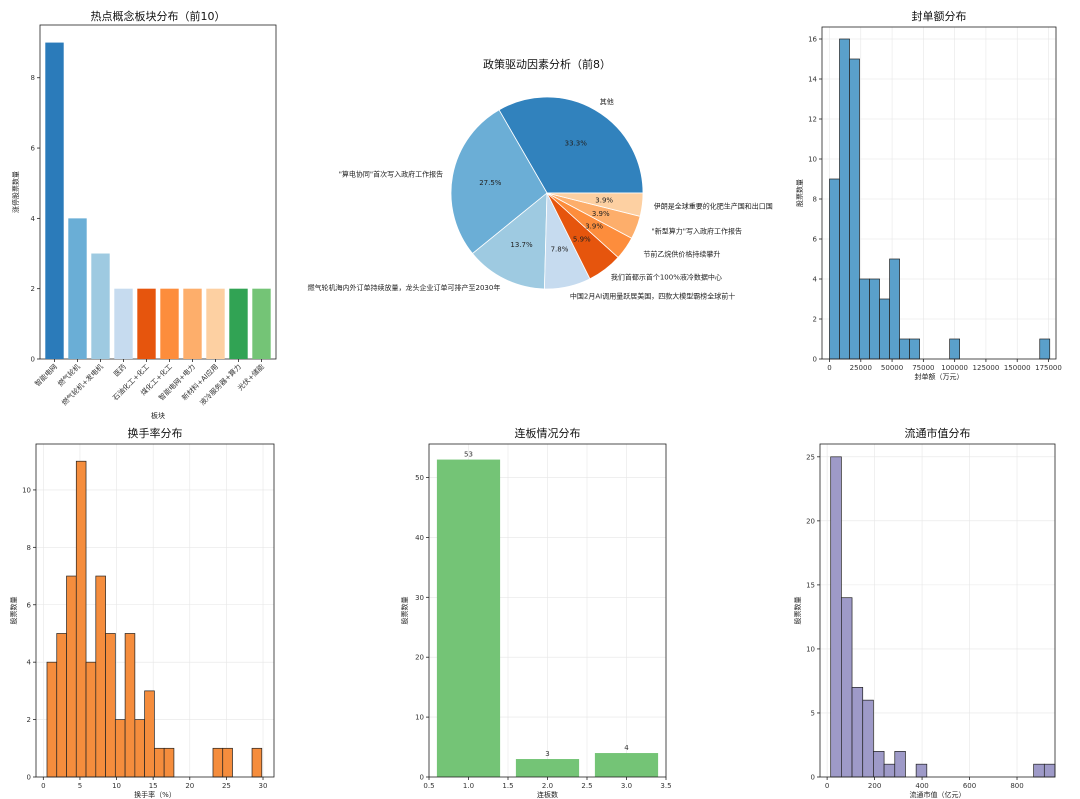 This screenshot has width=1080, height=799. Describe the element at coordinates (428, 786) in the screenshot. I see `streak-xtick-label: 0.5` at that location.